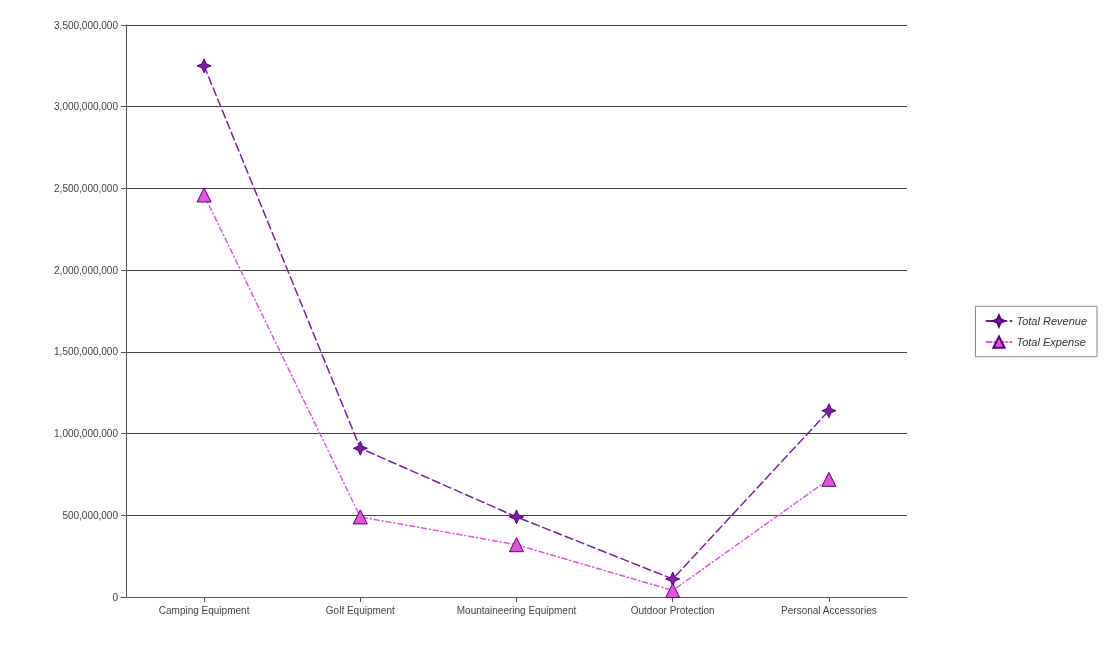 This screenshot has height=663, width=1115. I want to click on x-tick-label: Personal Accessories, so click(829, 610).